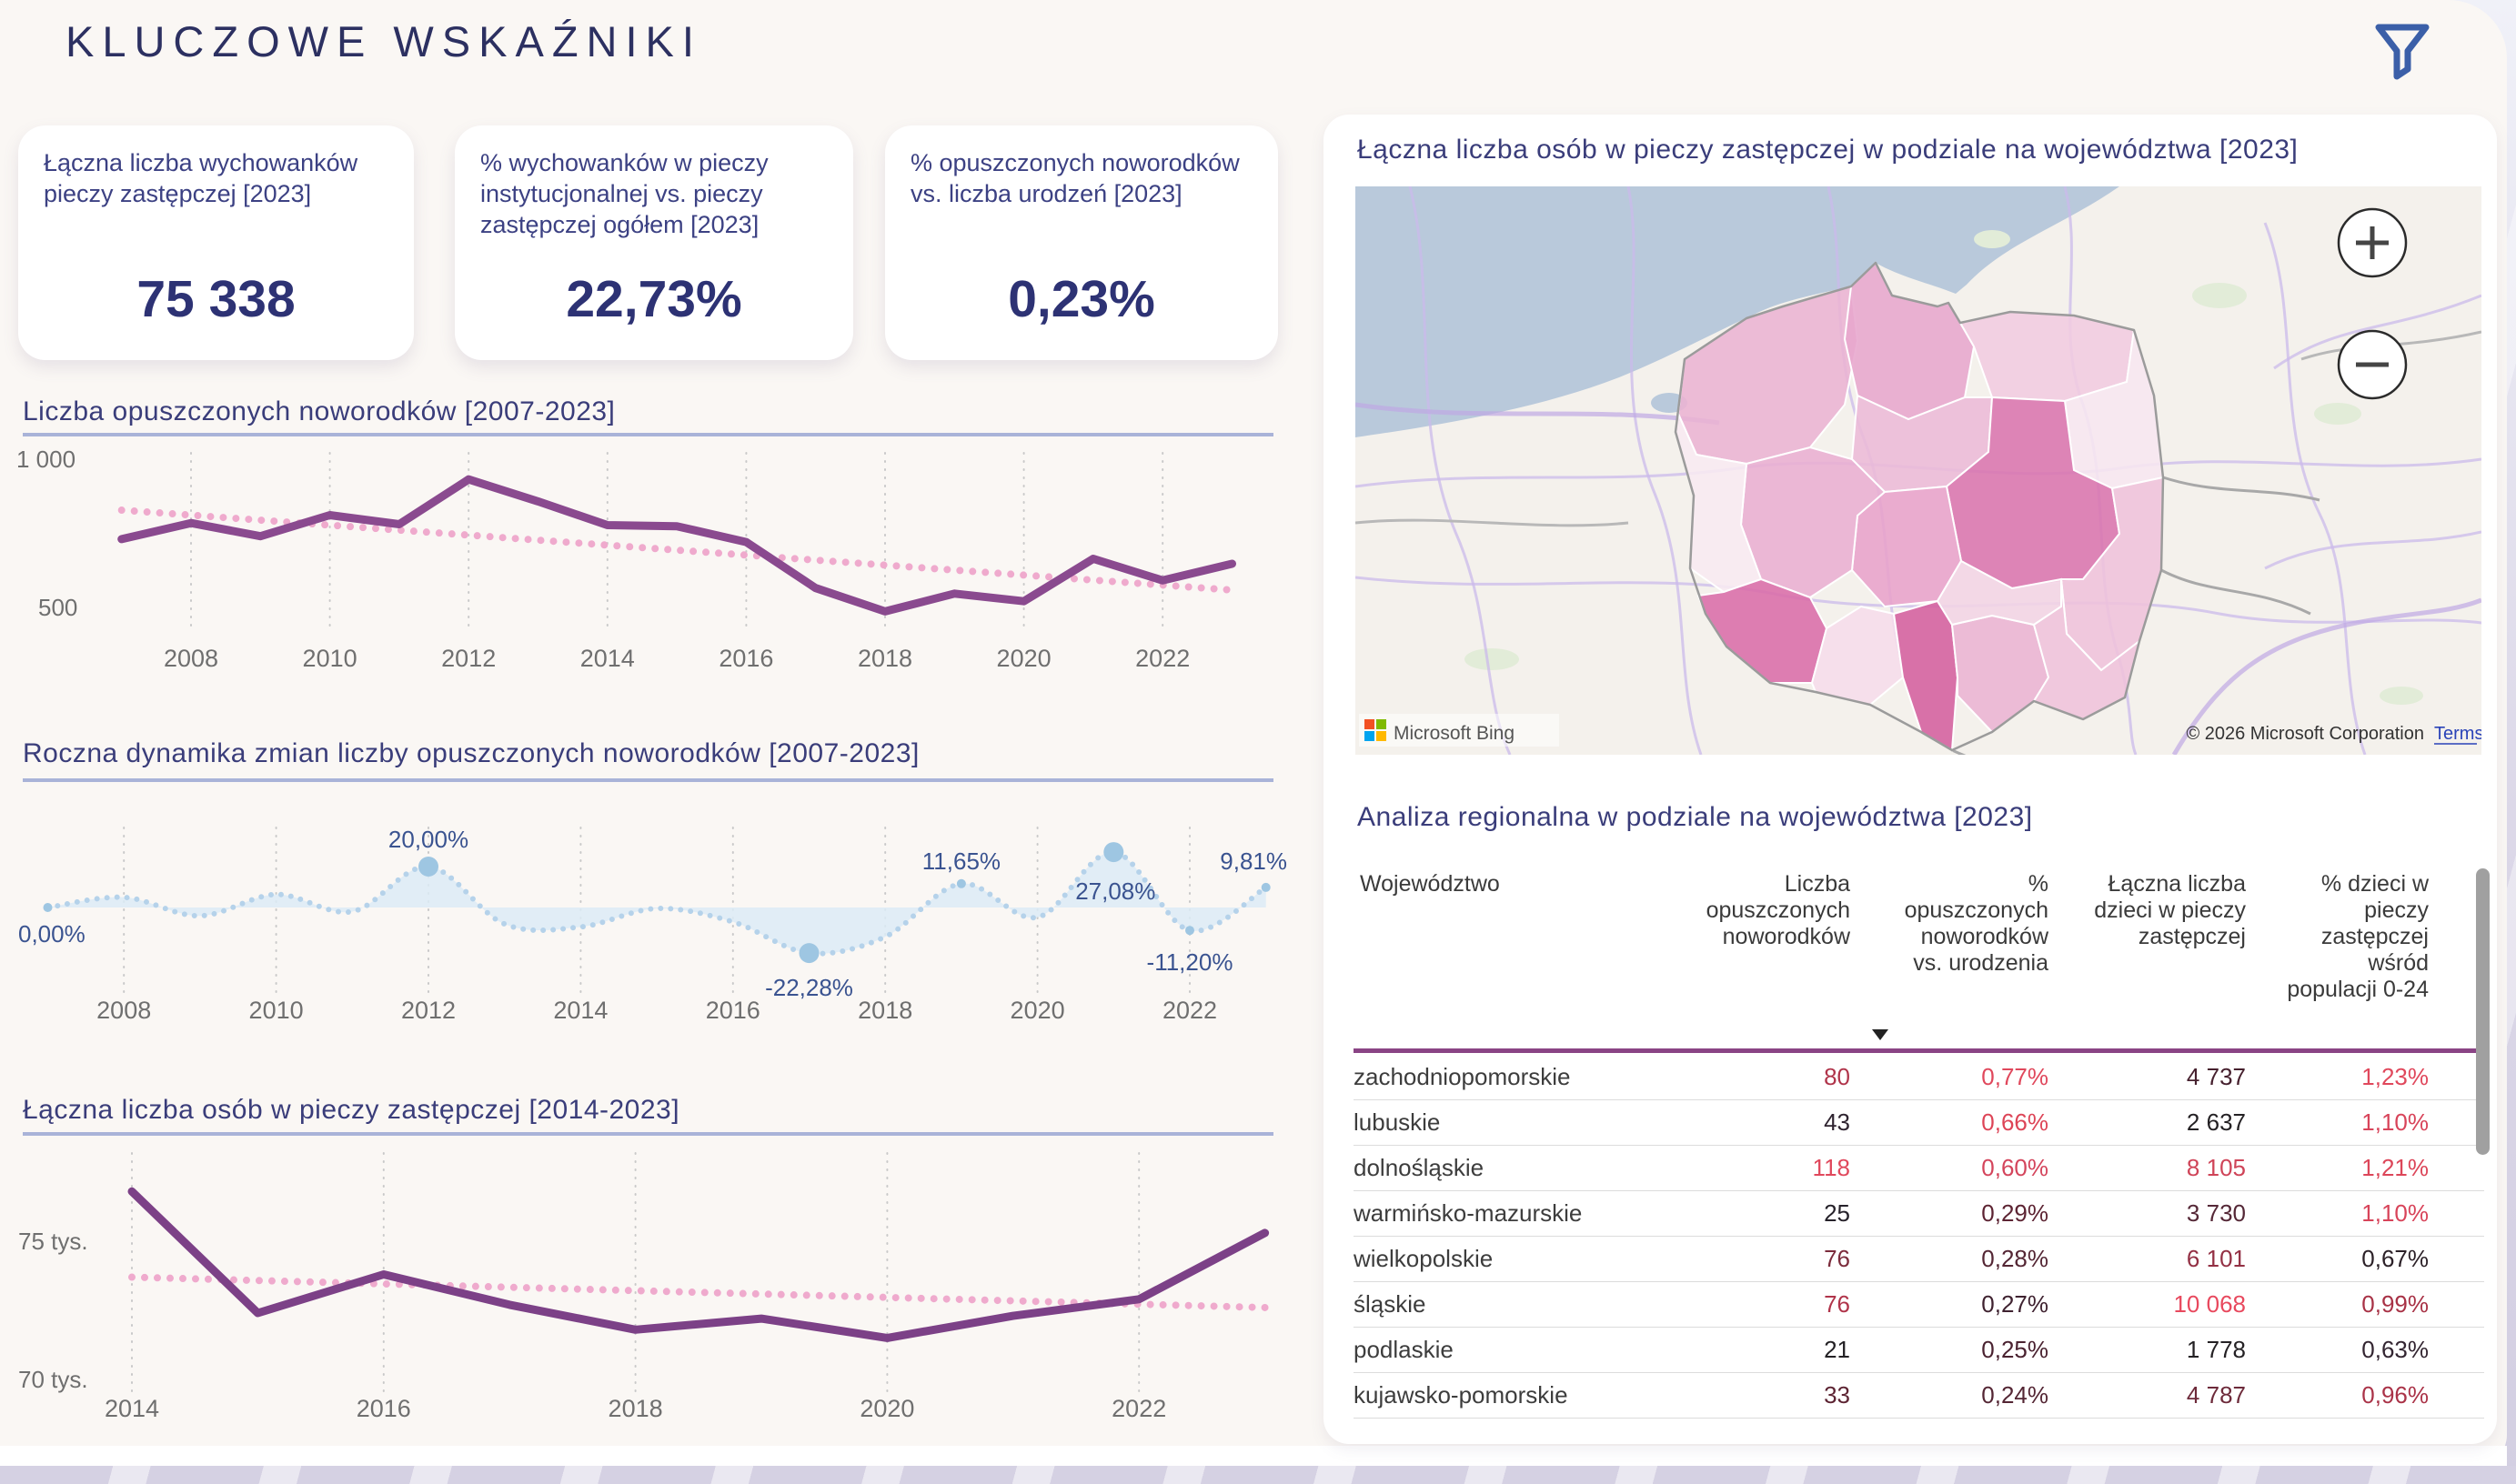 Image resolution: width=2516 pixels, height=1484 pixels. What do you see at coordinates (1258, 1475) in the screenshot?
I see `decorative-bottom-band` at bounding box center [1258, 1475].